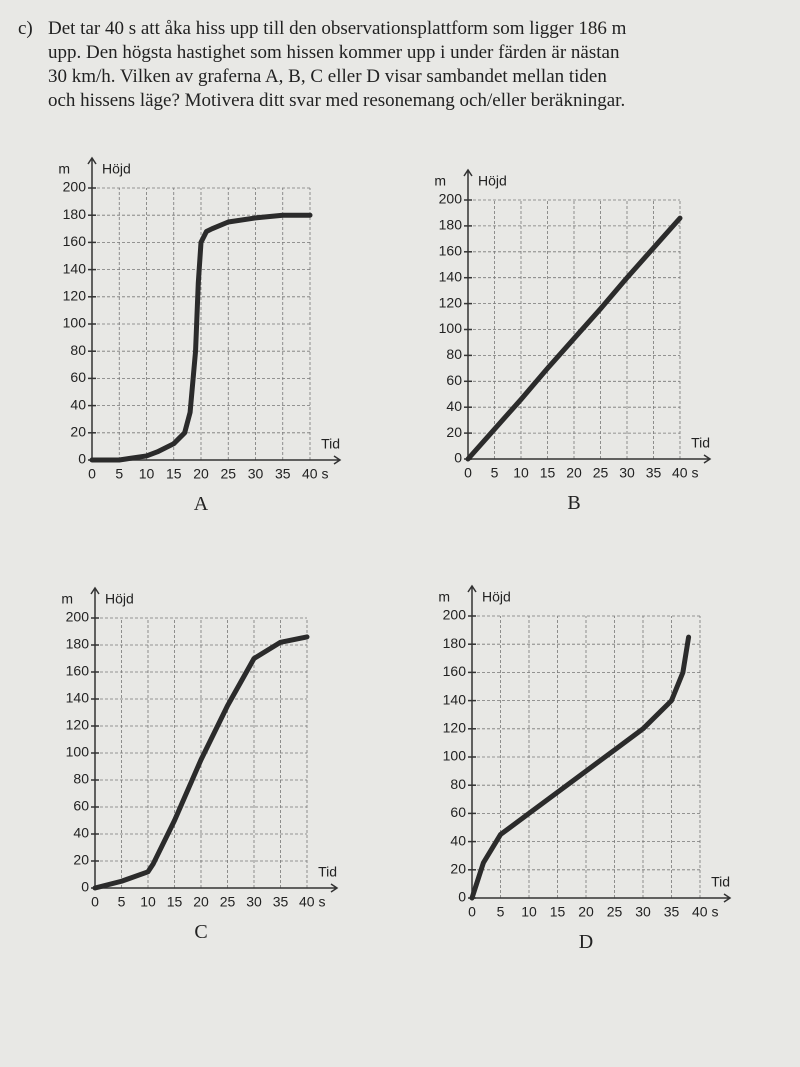 Image resolution: width=800 pixels, height=1067 pixels. I want to click on chart-title: C, so click(200, 932).